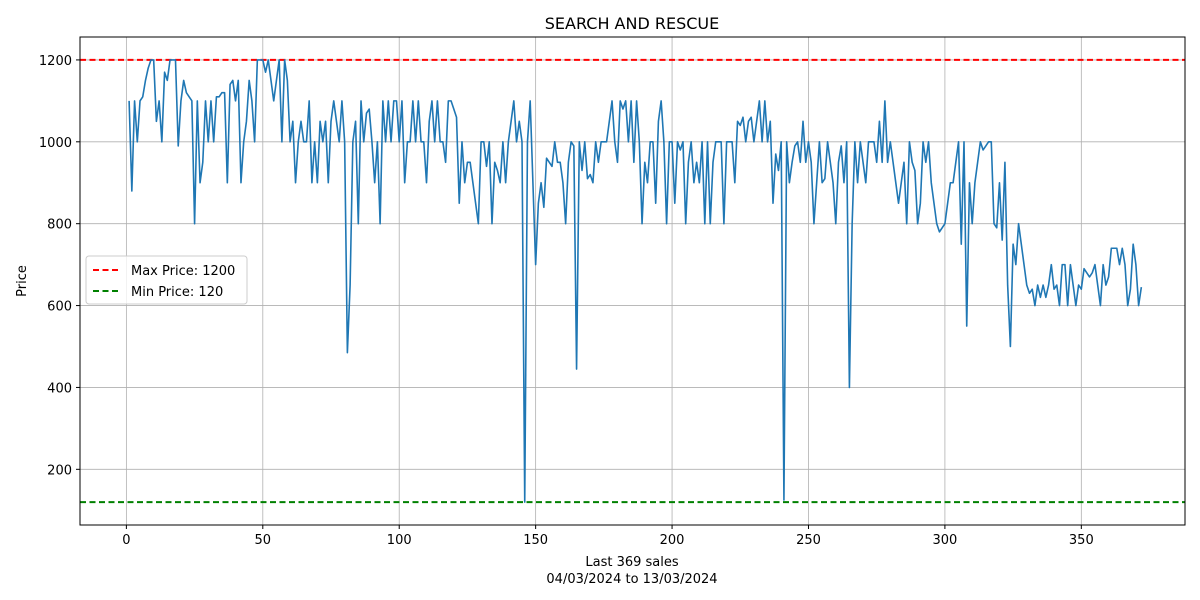 The width and height of the screenshot is (1200, 600). Describe the element at coordinates (55, 61) in the screenshot. I see `y-tick-label: 1200` at that location.